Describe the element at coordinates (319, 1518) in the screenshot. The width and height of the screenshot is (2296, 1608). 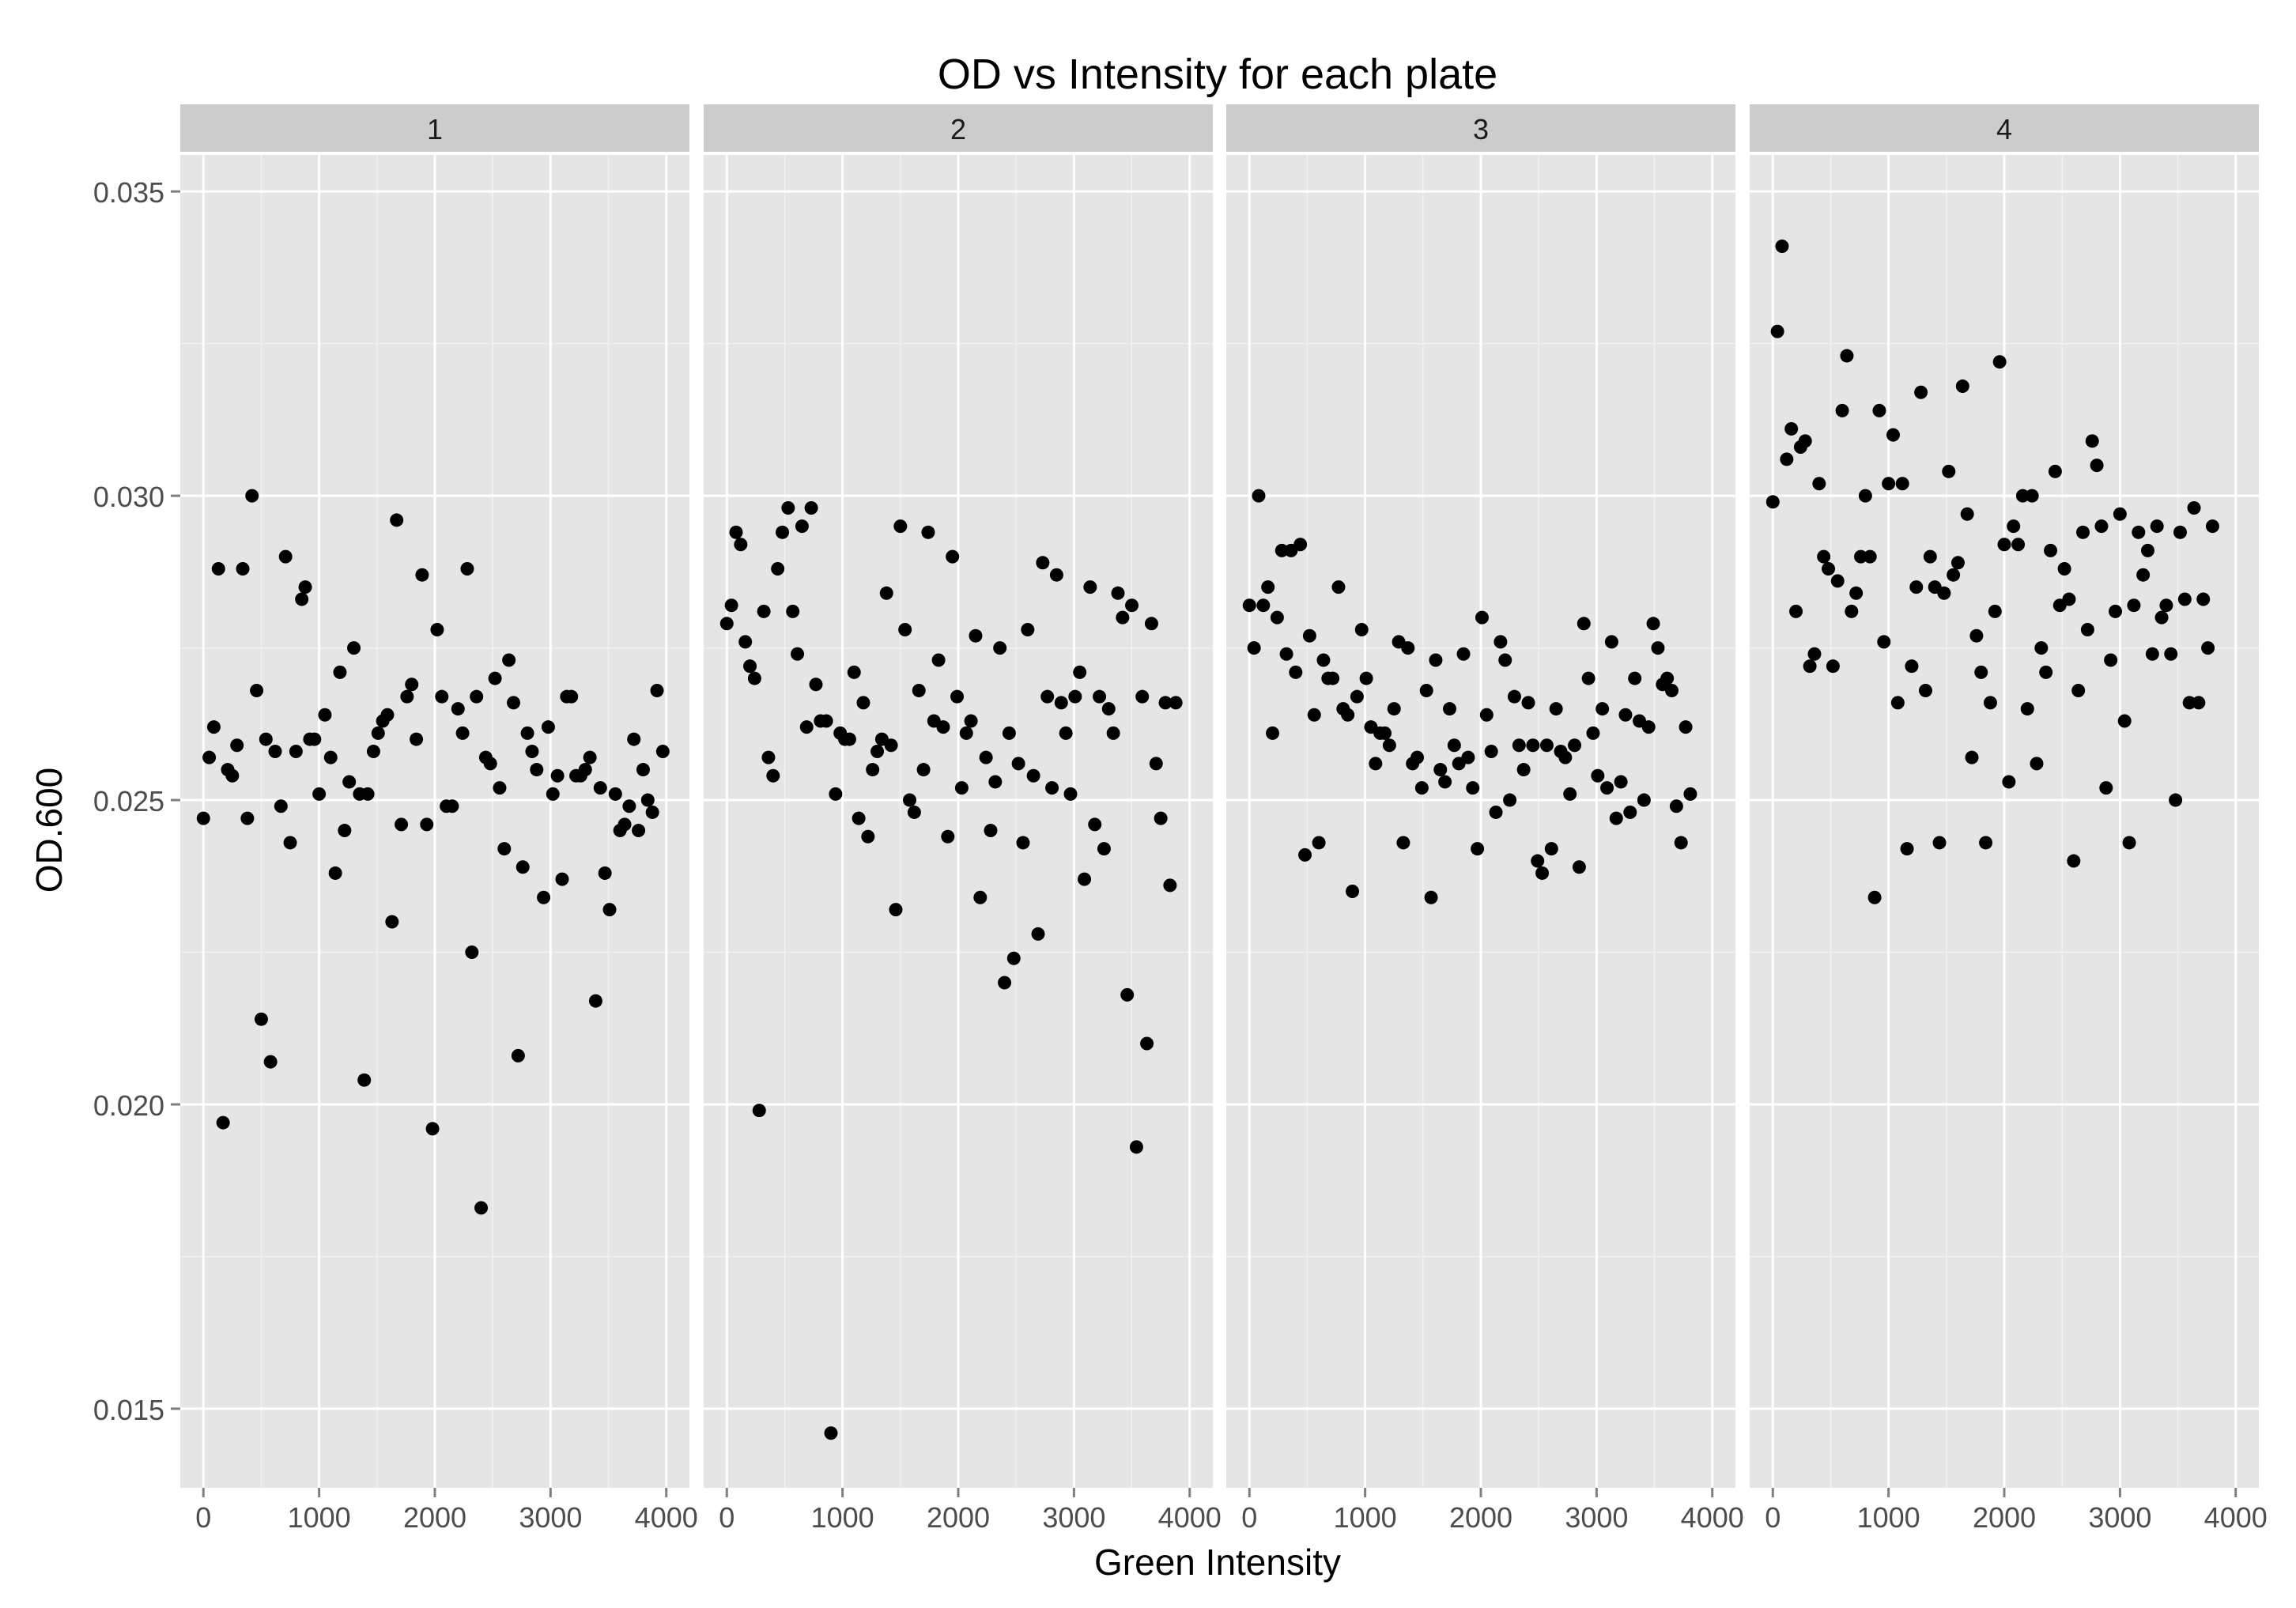
I see `x-tick-label: 1000` at that location.